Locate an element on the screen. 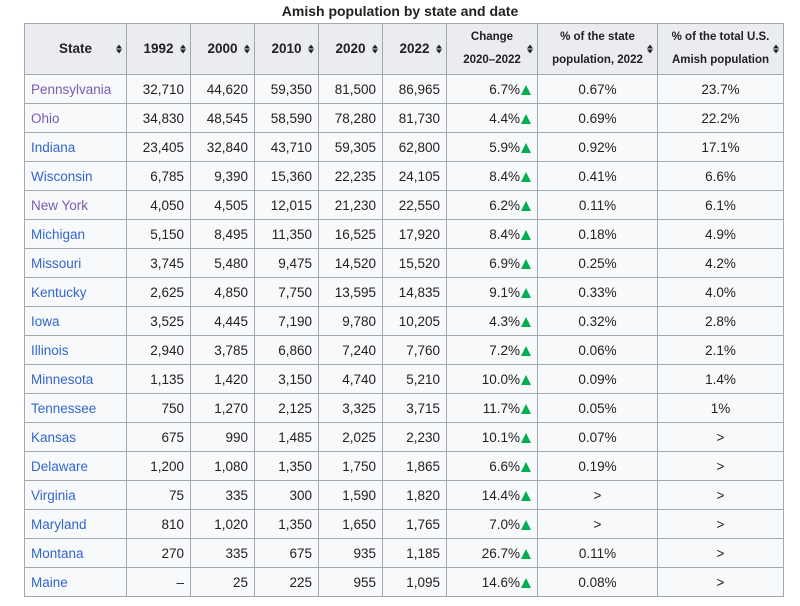 Image resolution: width=800 pixels, height=606 pixels. state-link: Wisconsin is located at coordinates (75, 176).